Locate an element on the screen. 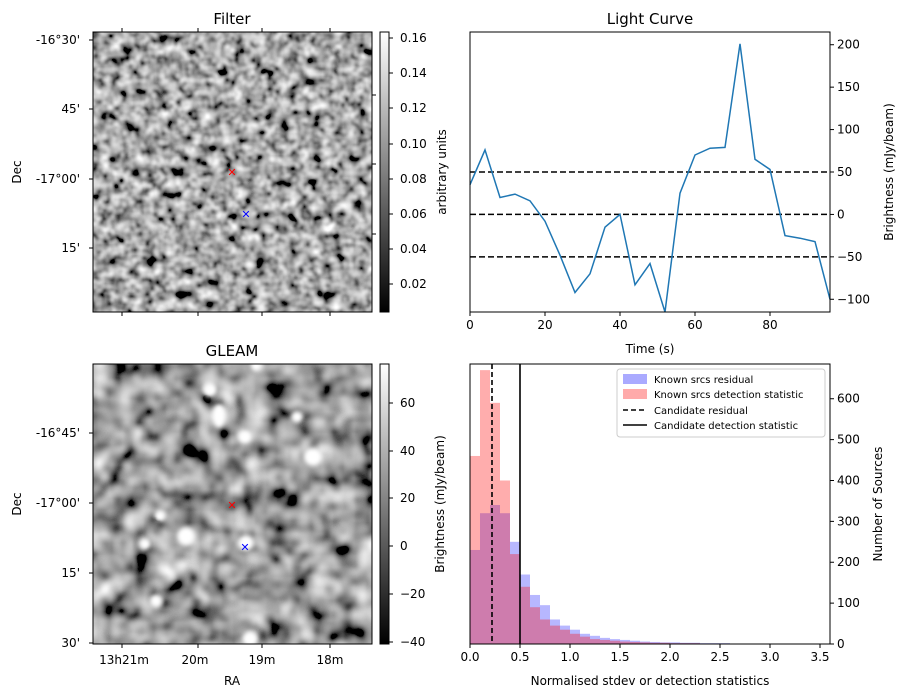  filter-cbar-tick: 0.02 is located at coordinates (413, 284).